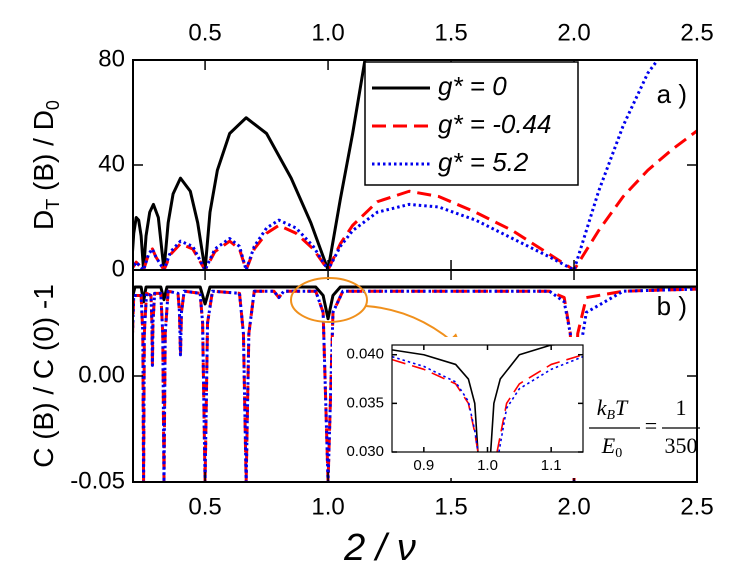  I want to click on y-tick-label: 0.035, so click(365, 402).